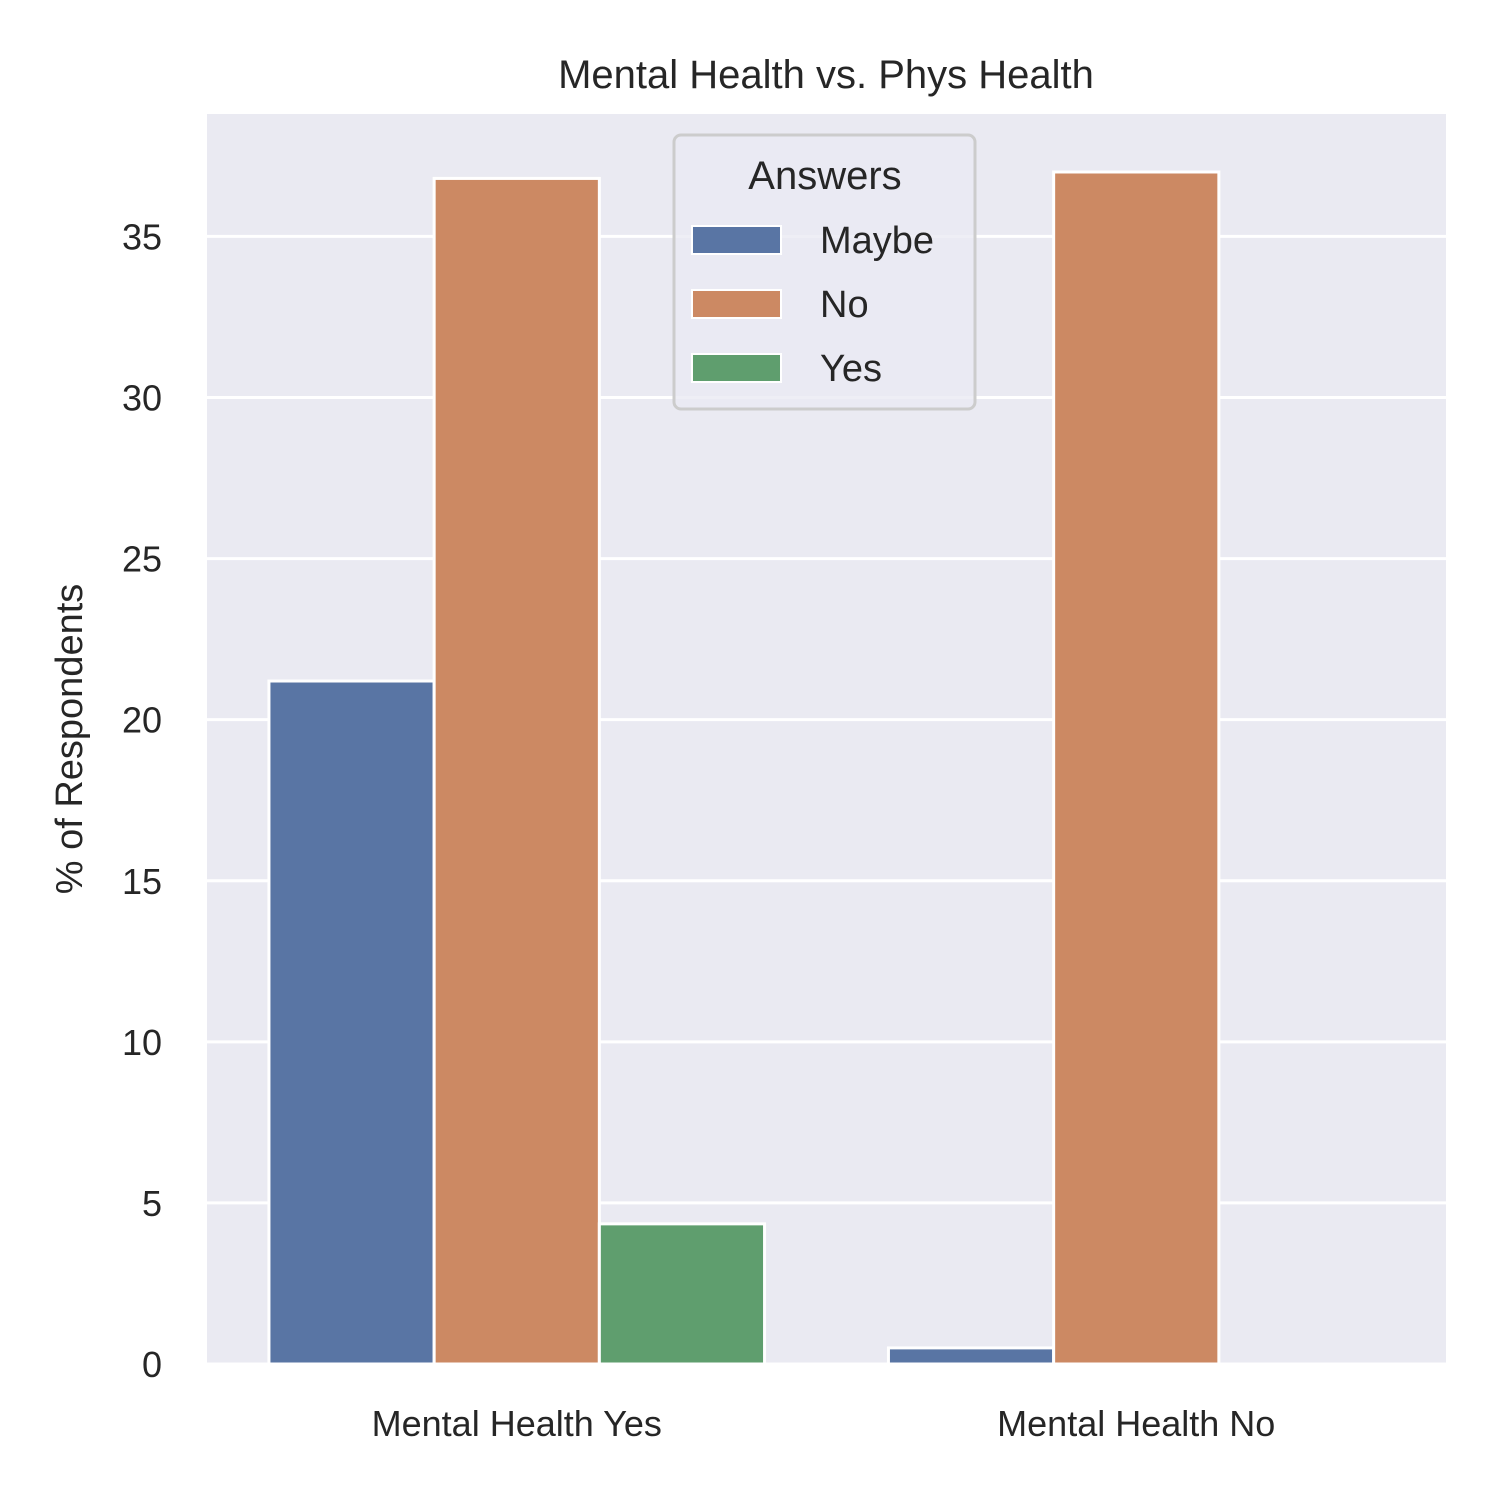 Image resolution: width=1500 pixels, height=1505 pixels. Describe the element at coordinates (152, 1203) in the screenshot. I see `y-tick-label: 5` at that location.